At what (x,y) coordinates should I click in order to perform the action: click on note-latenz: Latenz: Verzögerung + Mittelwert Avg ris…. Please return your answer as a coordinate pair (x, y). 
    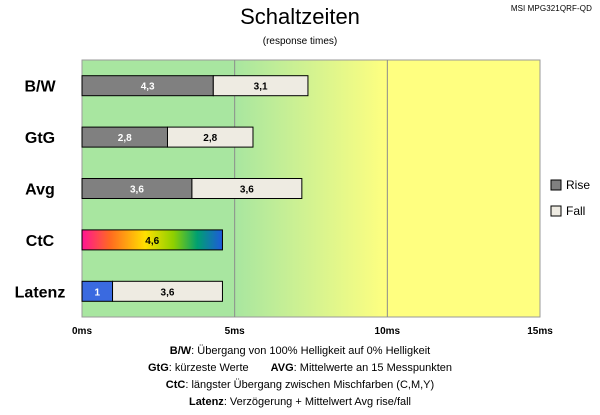
    Looking at the image, I should click on (300, 402).